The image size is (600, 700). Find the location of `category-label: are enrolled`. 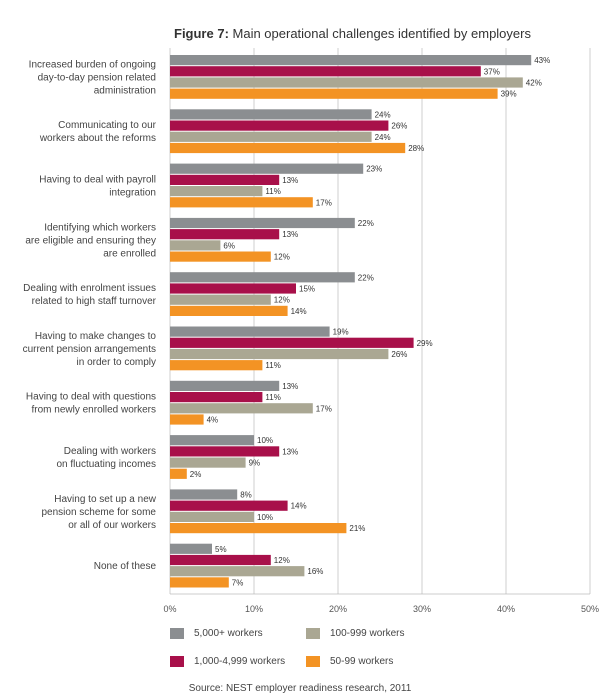

category-label: are enrolled is located at coordinates (129, 253).